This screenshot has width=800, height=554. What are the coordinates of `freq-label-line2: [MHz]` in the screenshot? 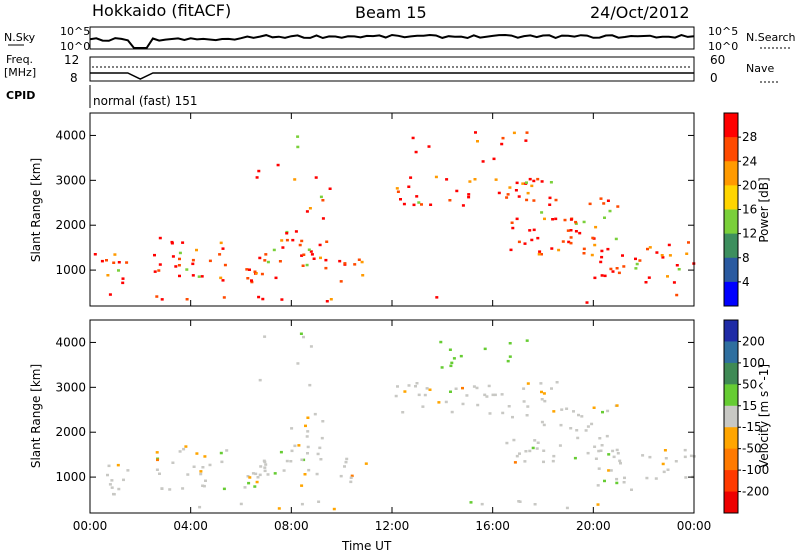 It's located at (20, 72).